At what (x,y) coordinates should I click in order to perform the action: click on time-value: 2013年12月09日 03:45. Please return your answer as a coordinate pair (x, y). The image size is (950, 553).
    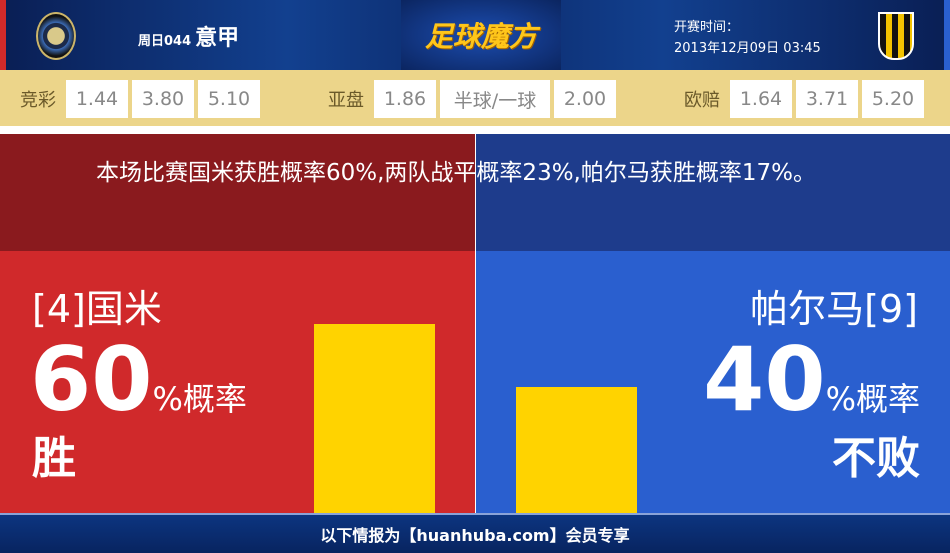
    Looking at the image, I should click on (747, 48).